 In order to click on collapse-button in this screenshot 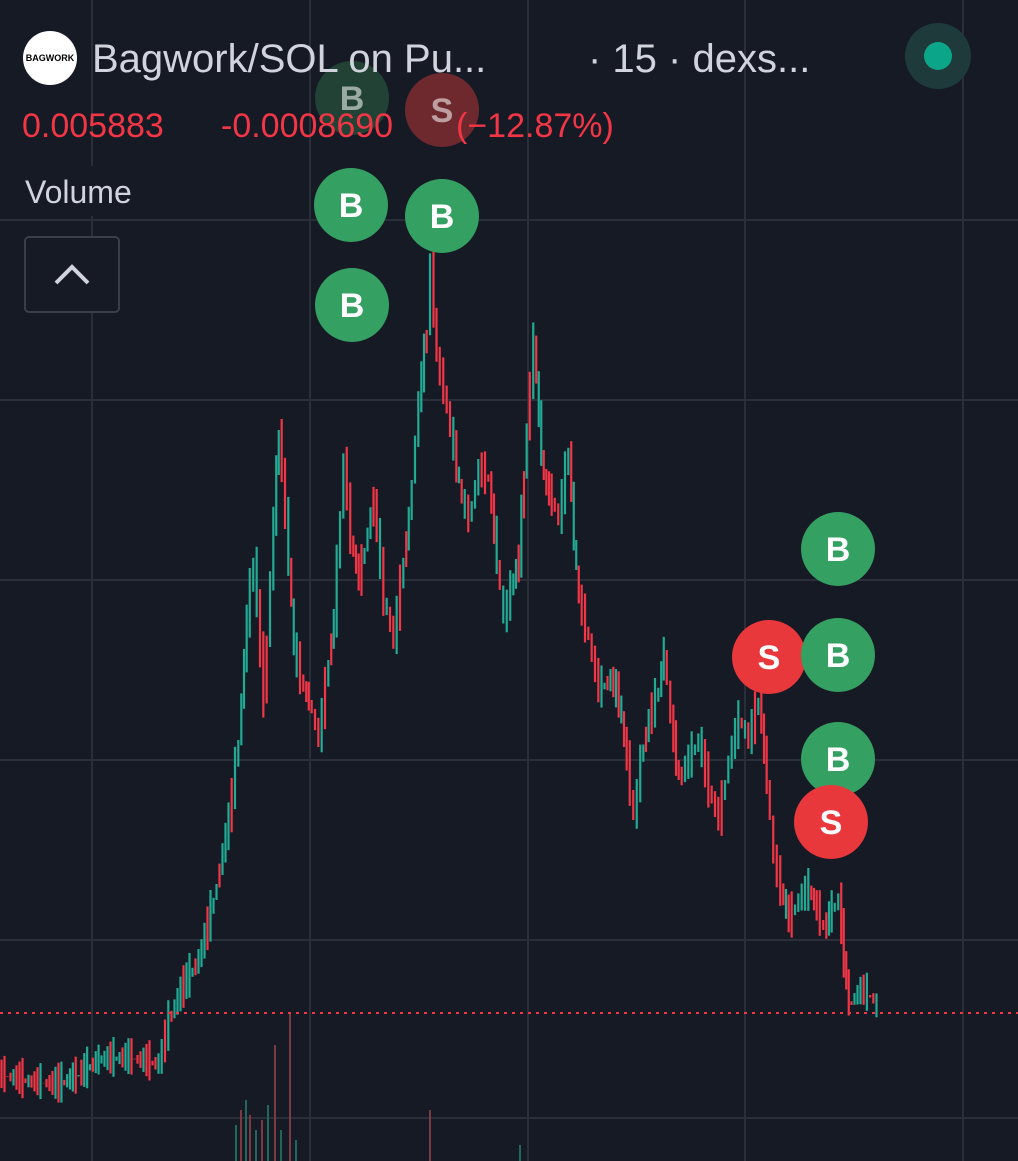, I will do `click(72, 274)`.